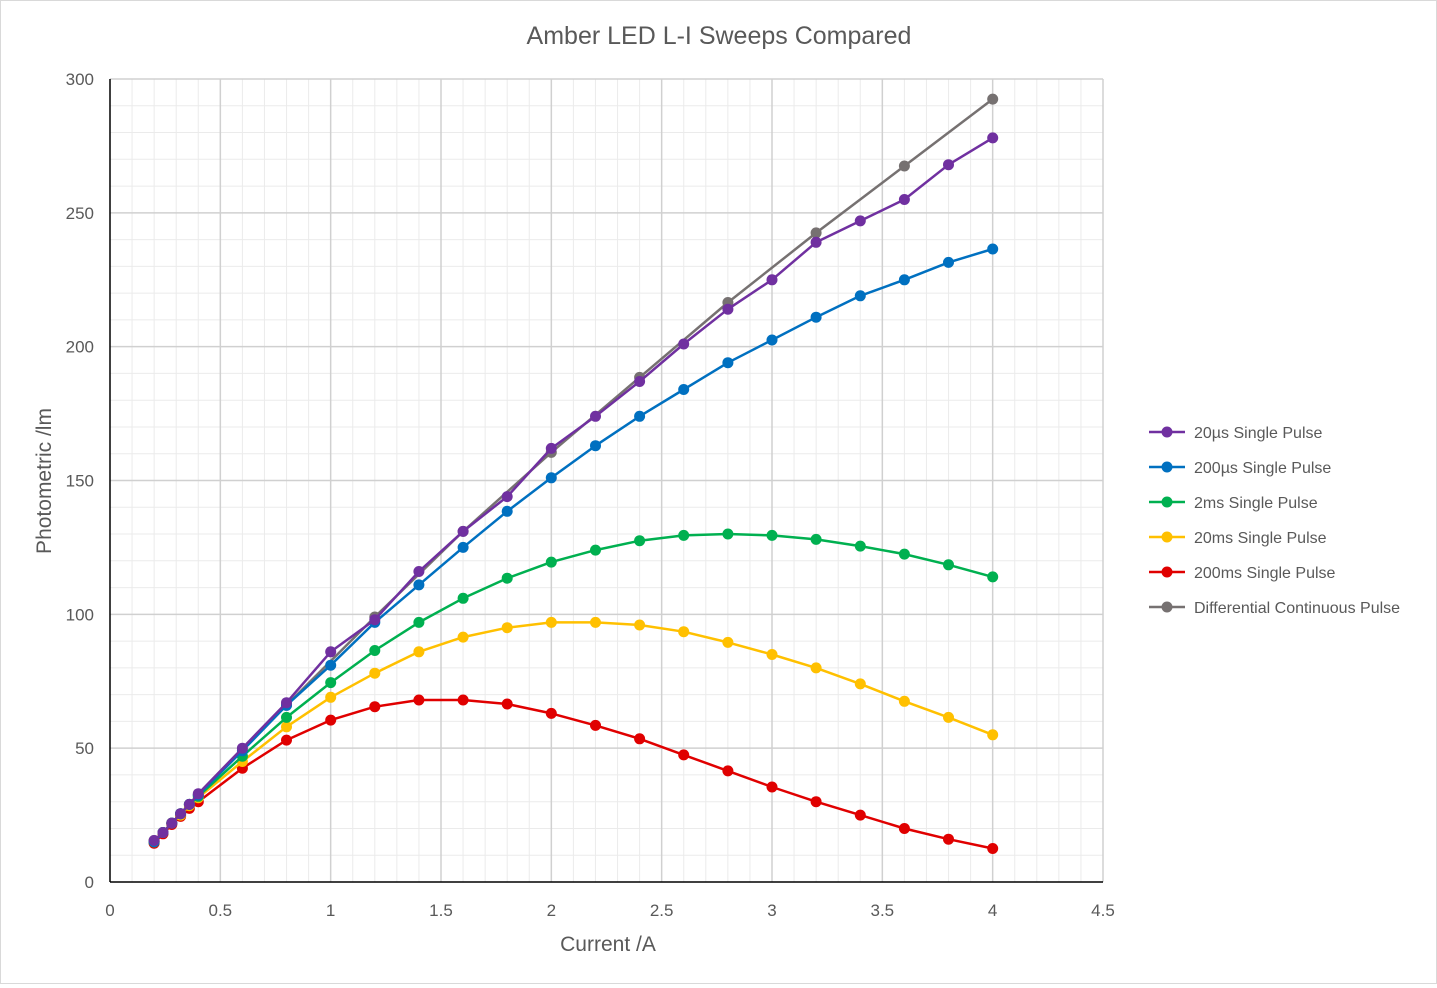 The width and height of the screenshot is (1437, 988). I want to click on legend-item: Differential Continuous Pulse, so click(1274, 608).